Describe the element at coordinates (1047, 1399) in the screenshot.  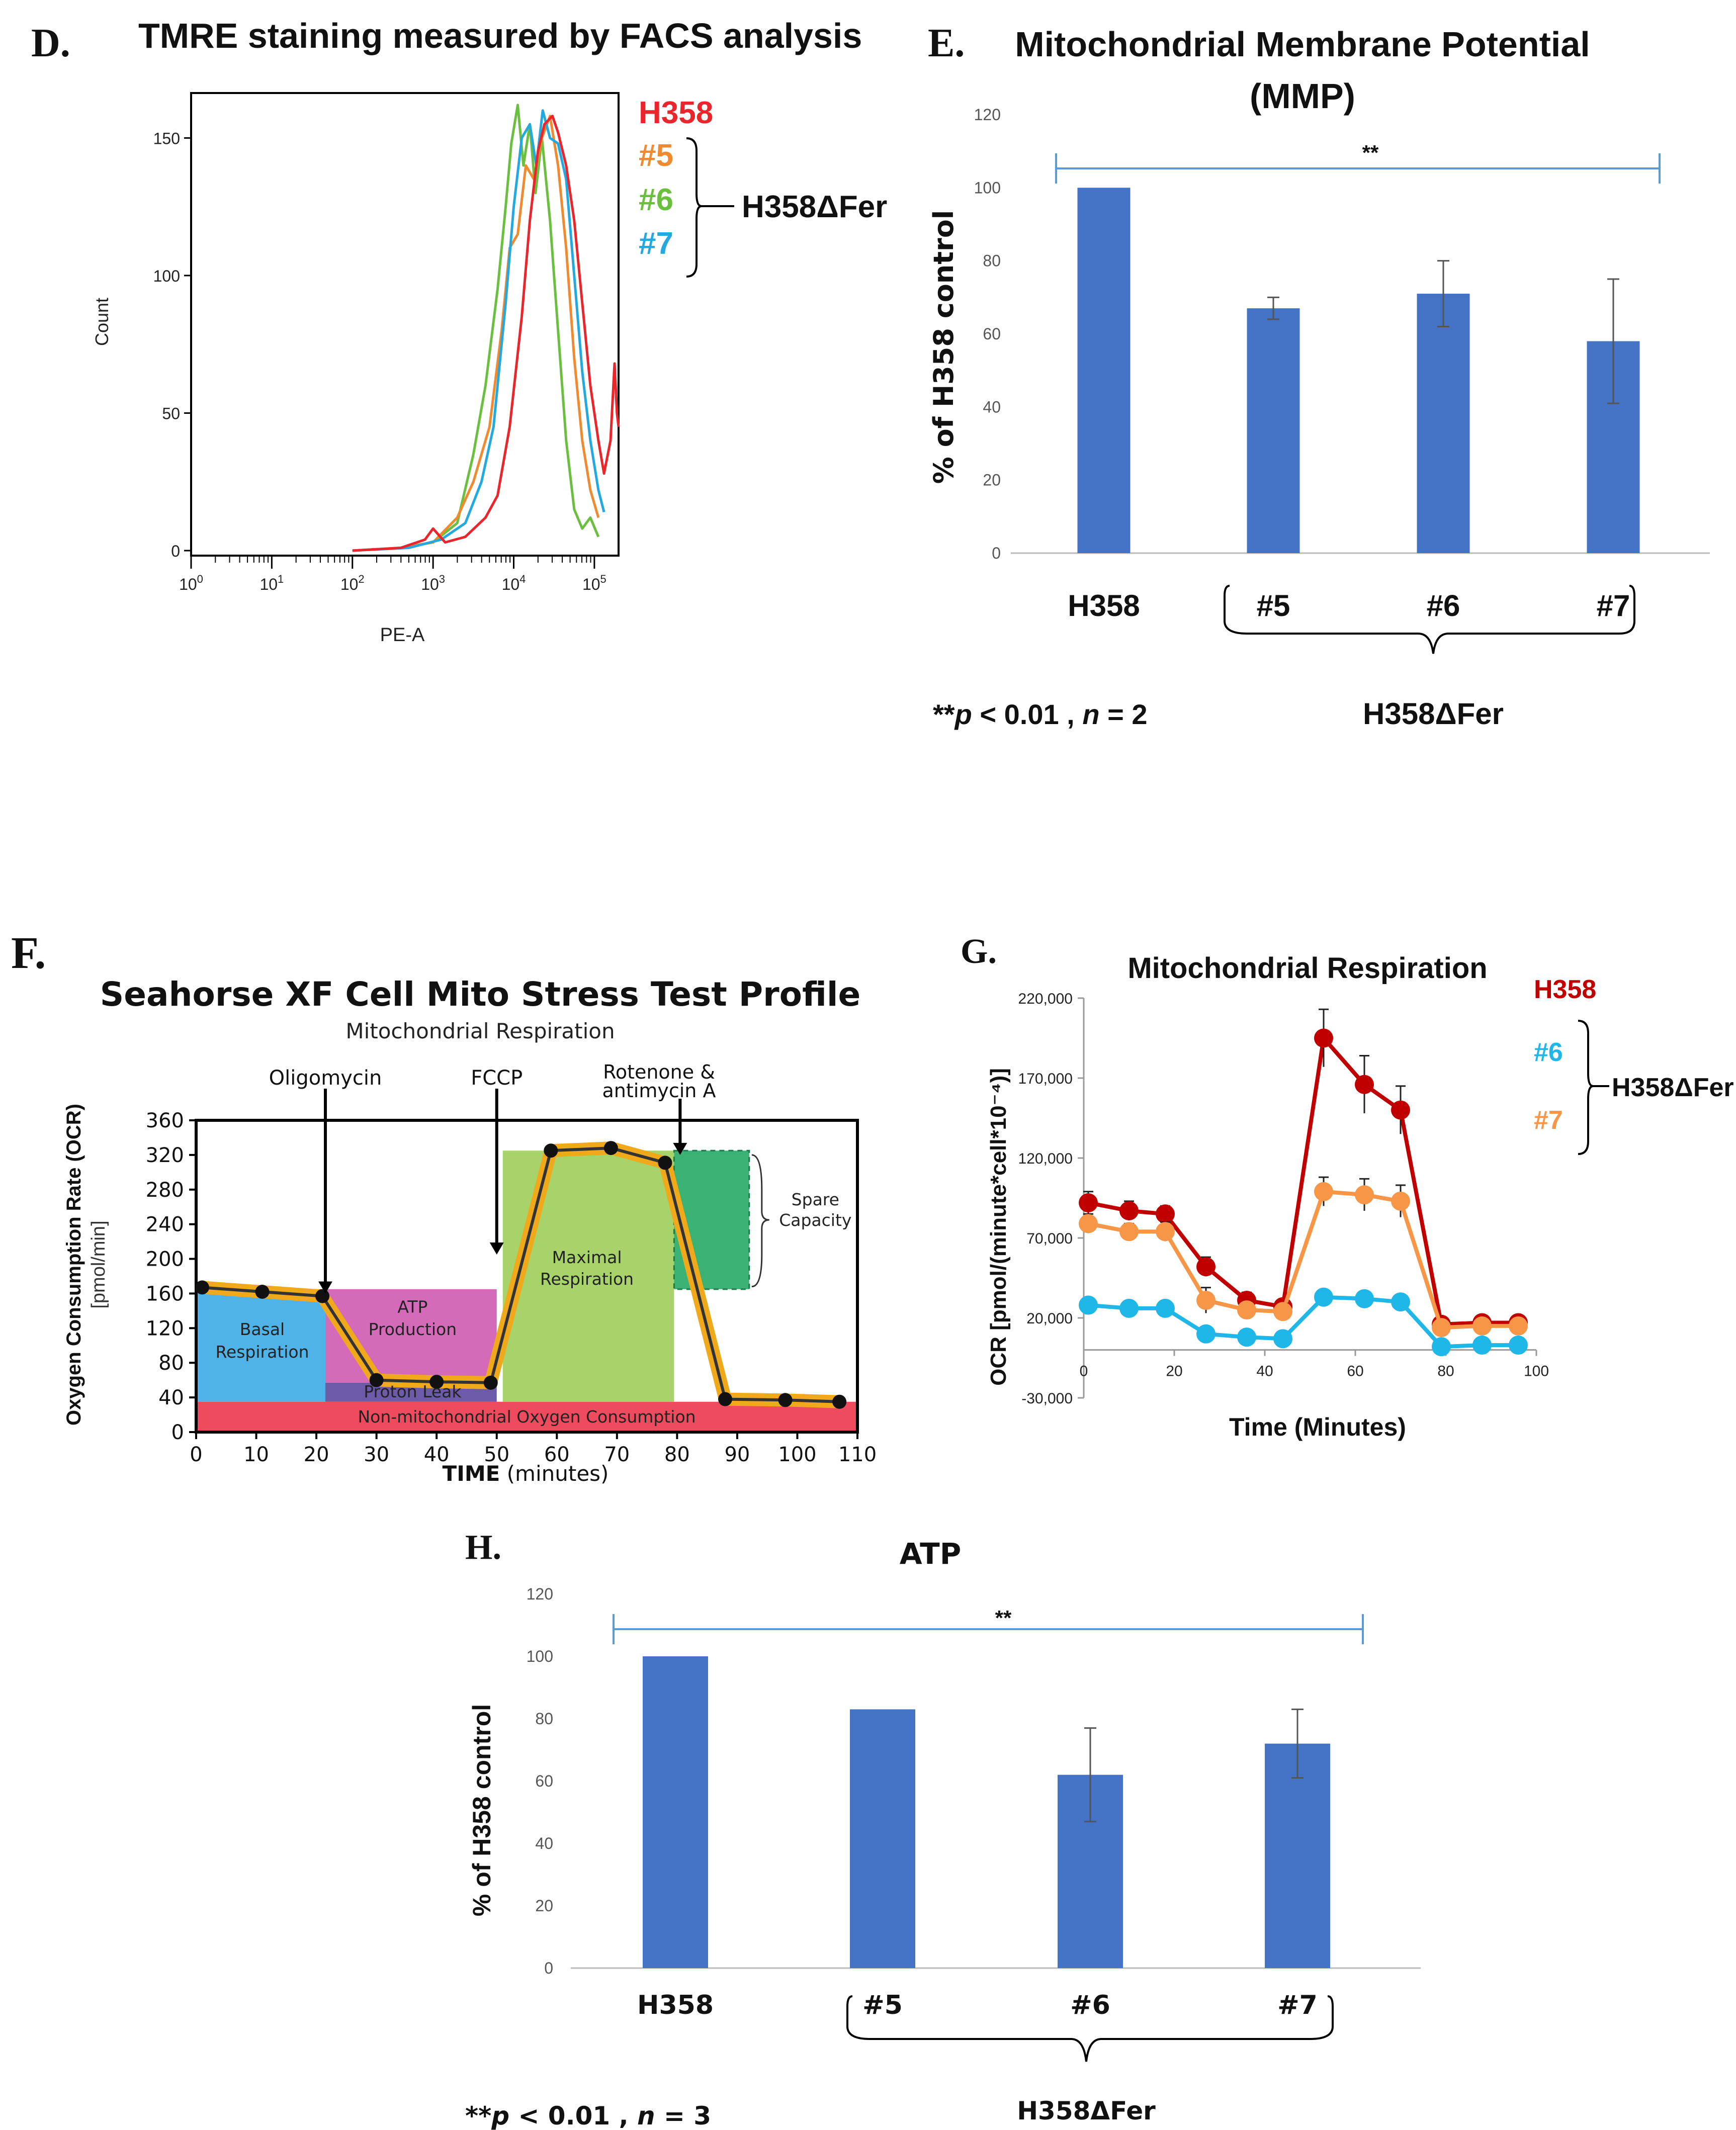
I see `panel-g-ytick-label: -30,000` at that location.